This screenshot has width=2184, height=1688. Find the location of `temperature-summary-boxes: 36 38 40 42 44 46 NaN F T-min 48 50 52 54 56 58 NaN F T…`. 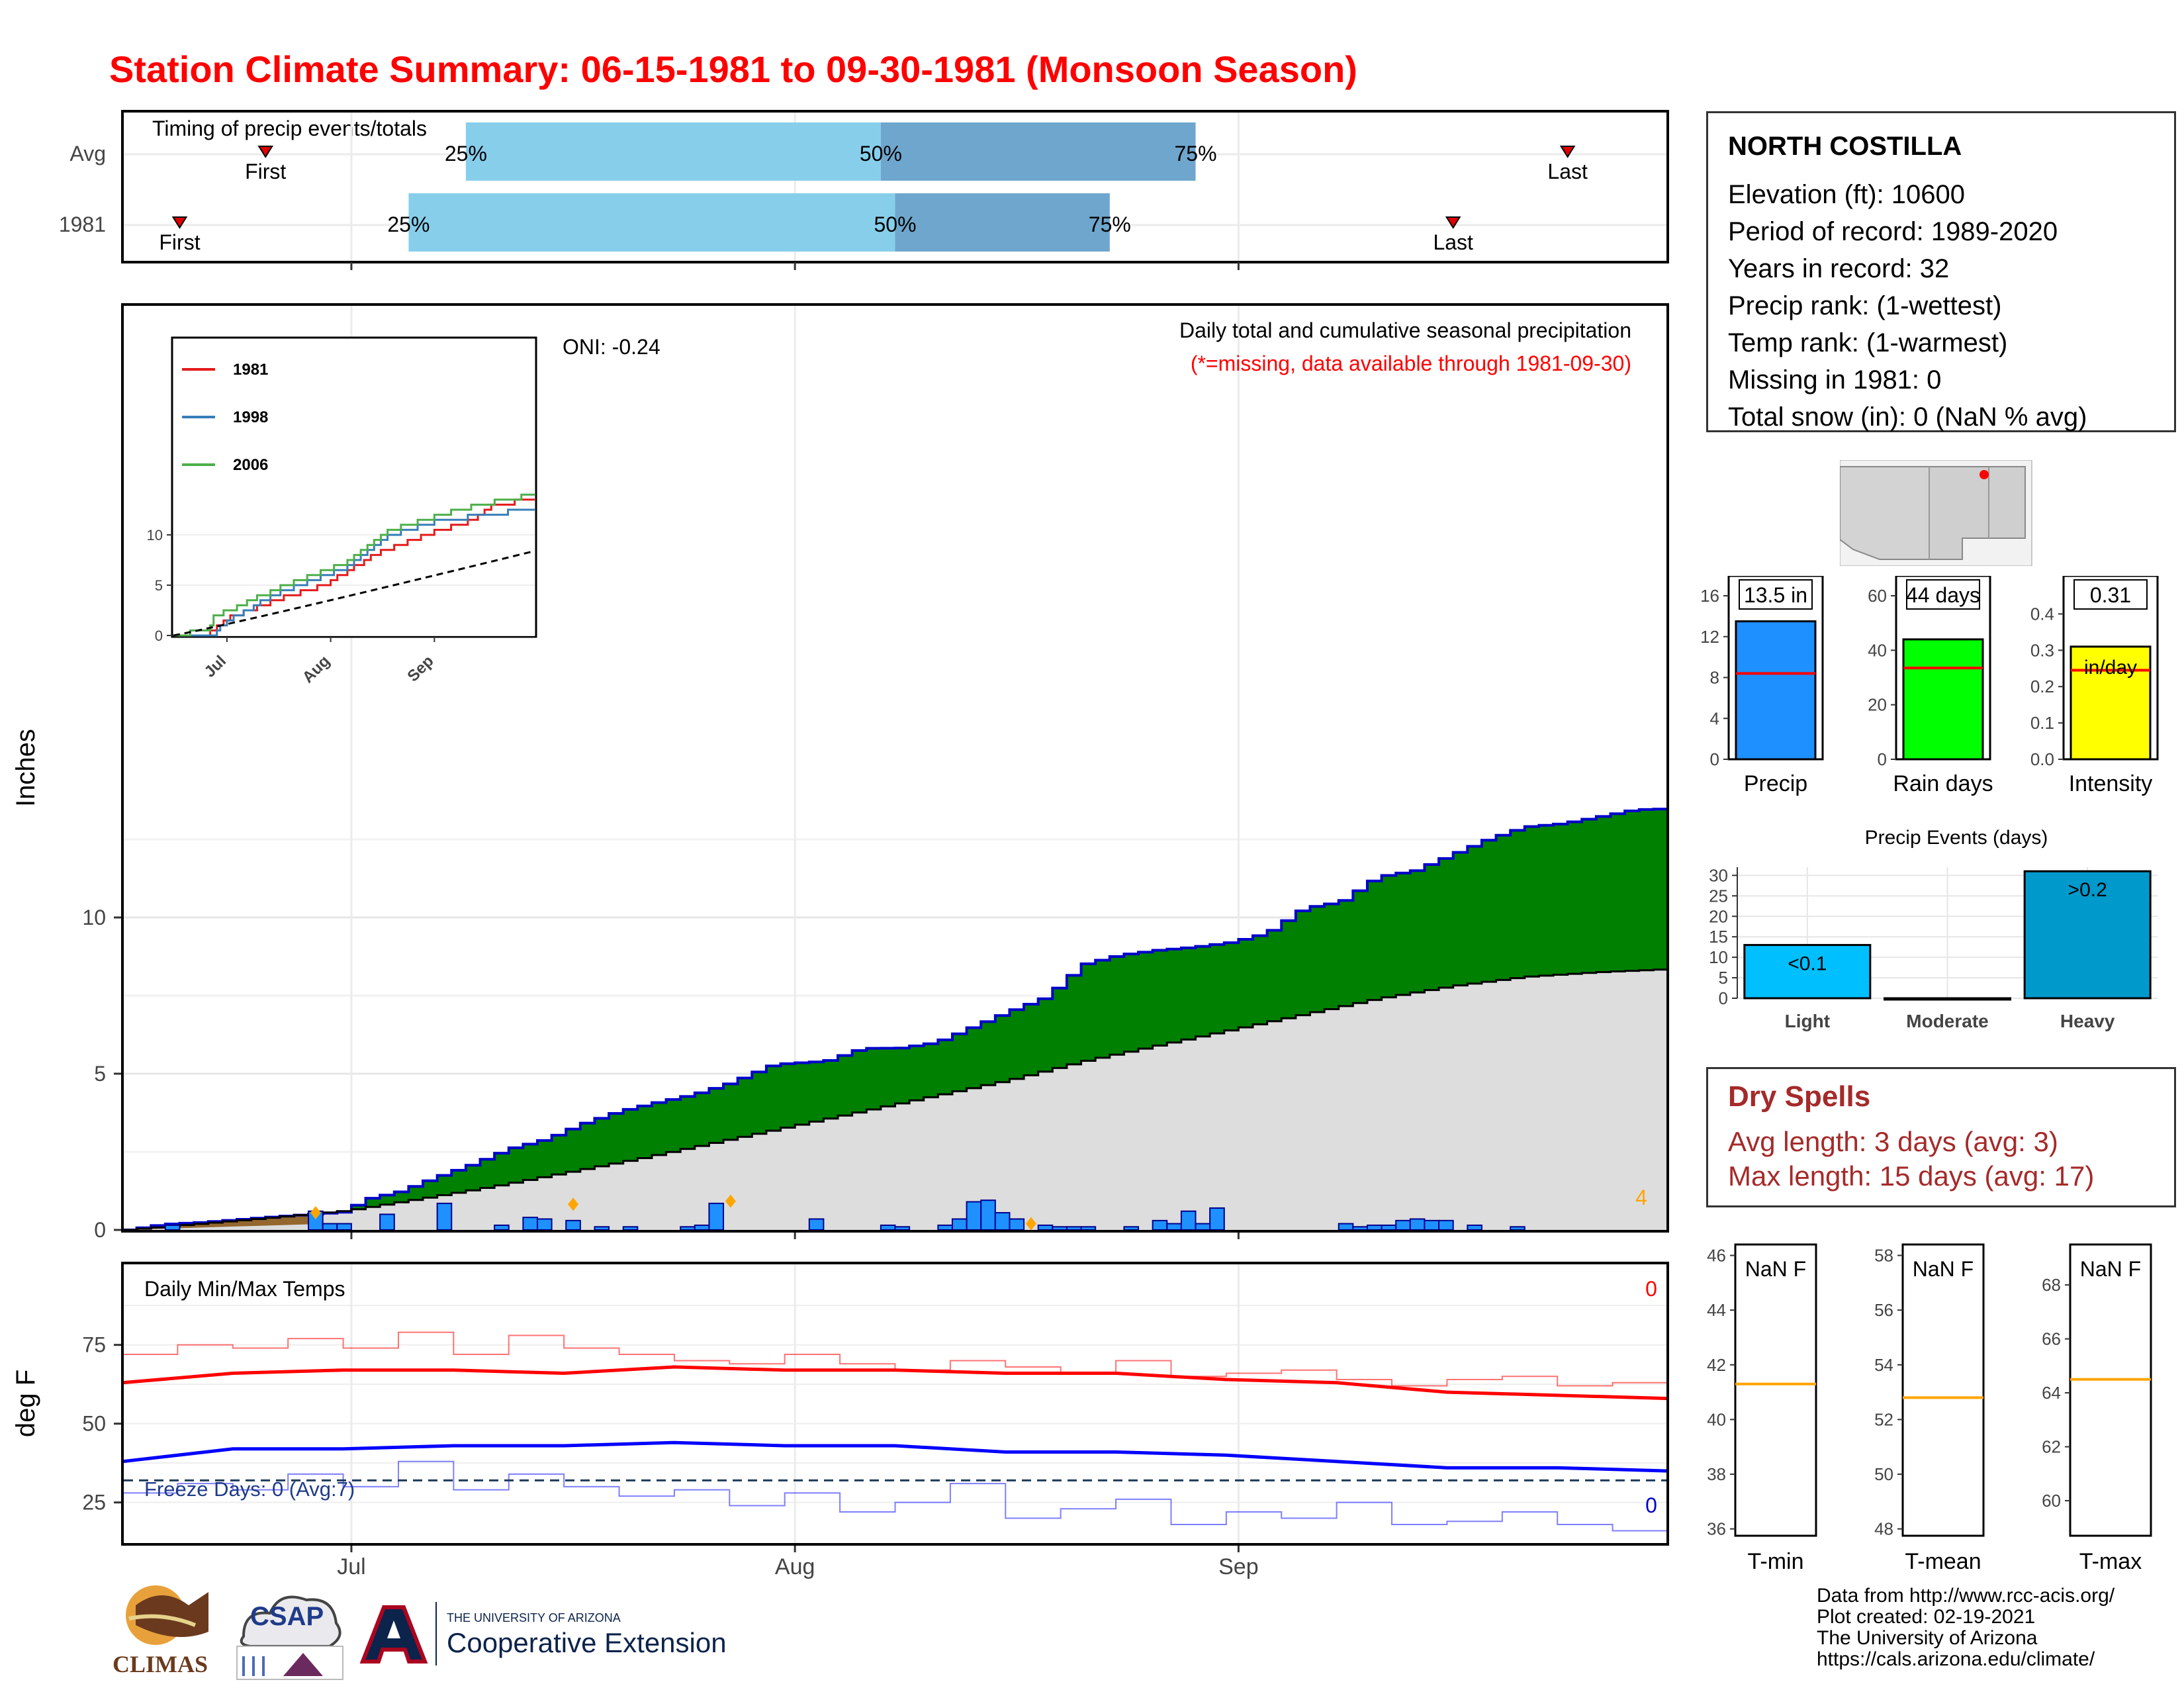

temperature-summary-boxes: 36 38 40 42 44 46 NaN F T-min 48 50 52 54 56 58 NaN F T… is located at coordinates (1929, 1408).